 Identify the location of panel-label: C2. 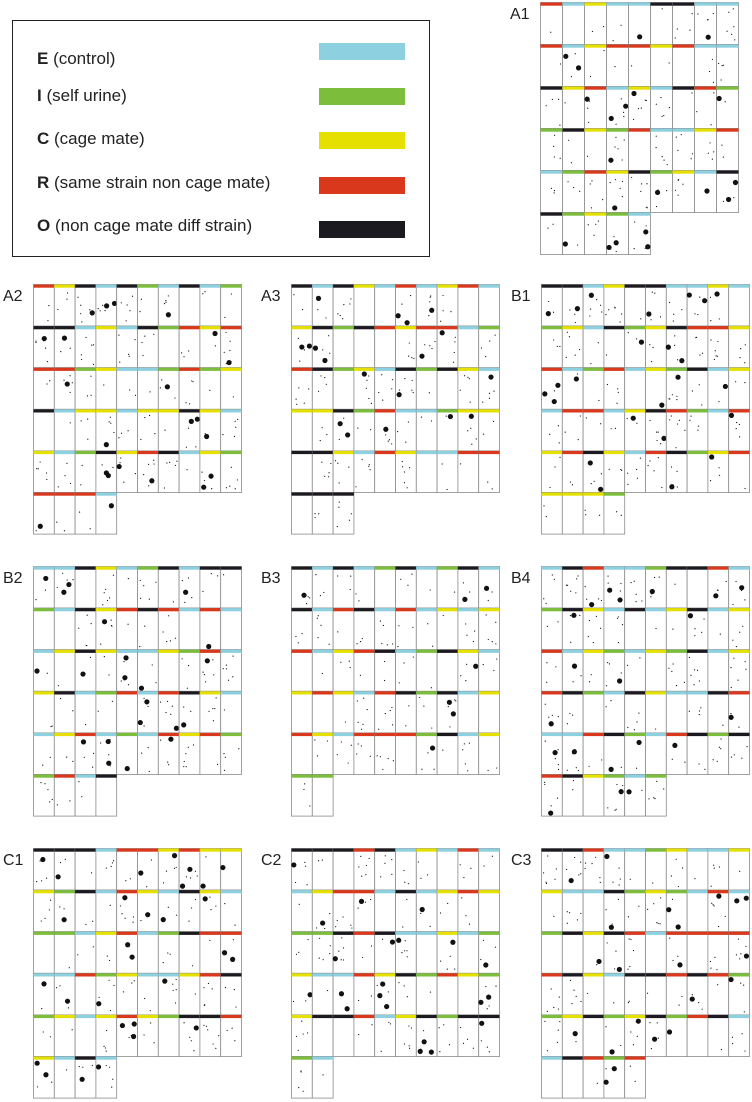
(271, 860).